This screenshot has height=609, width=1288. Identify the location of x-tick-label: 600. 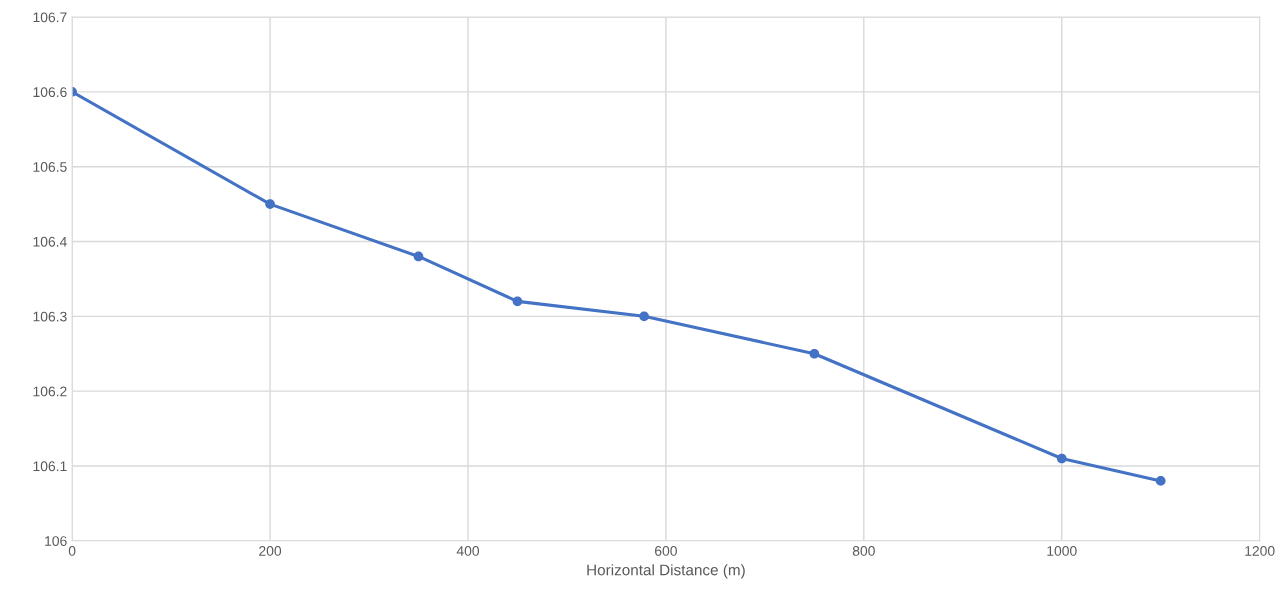
(666, 551).